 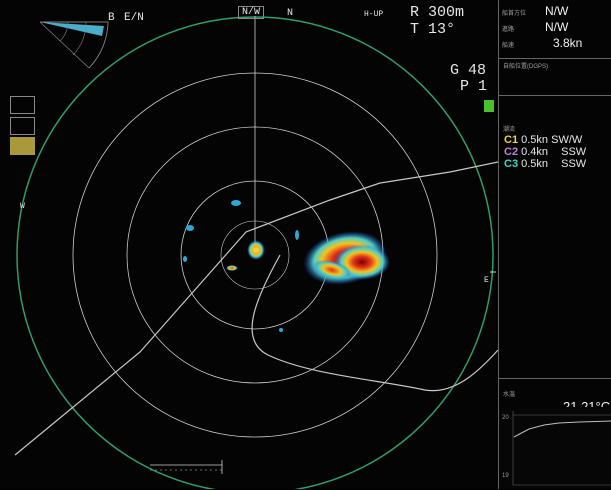 What do you see at coordinates (511, 152) in the screenshot?
I see `current-id: C2` at bounding box center [511, 152].